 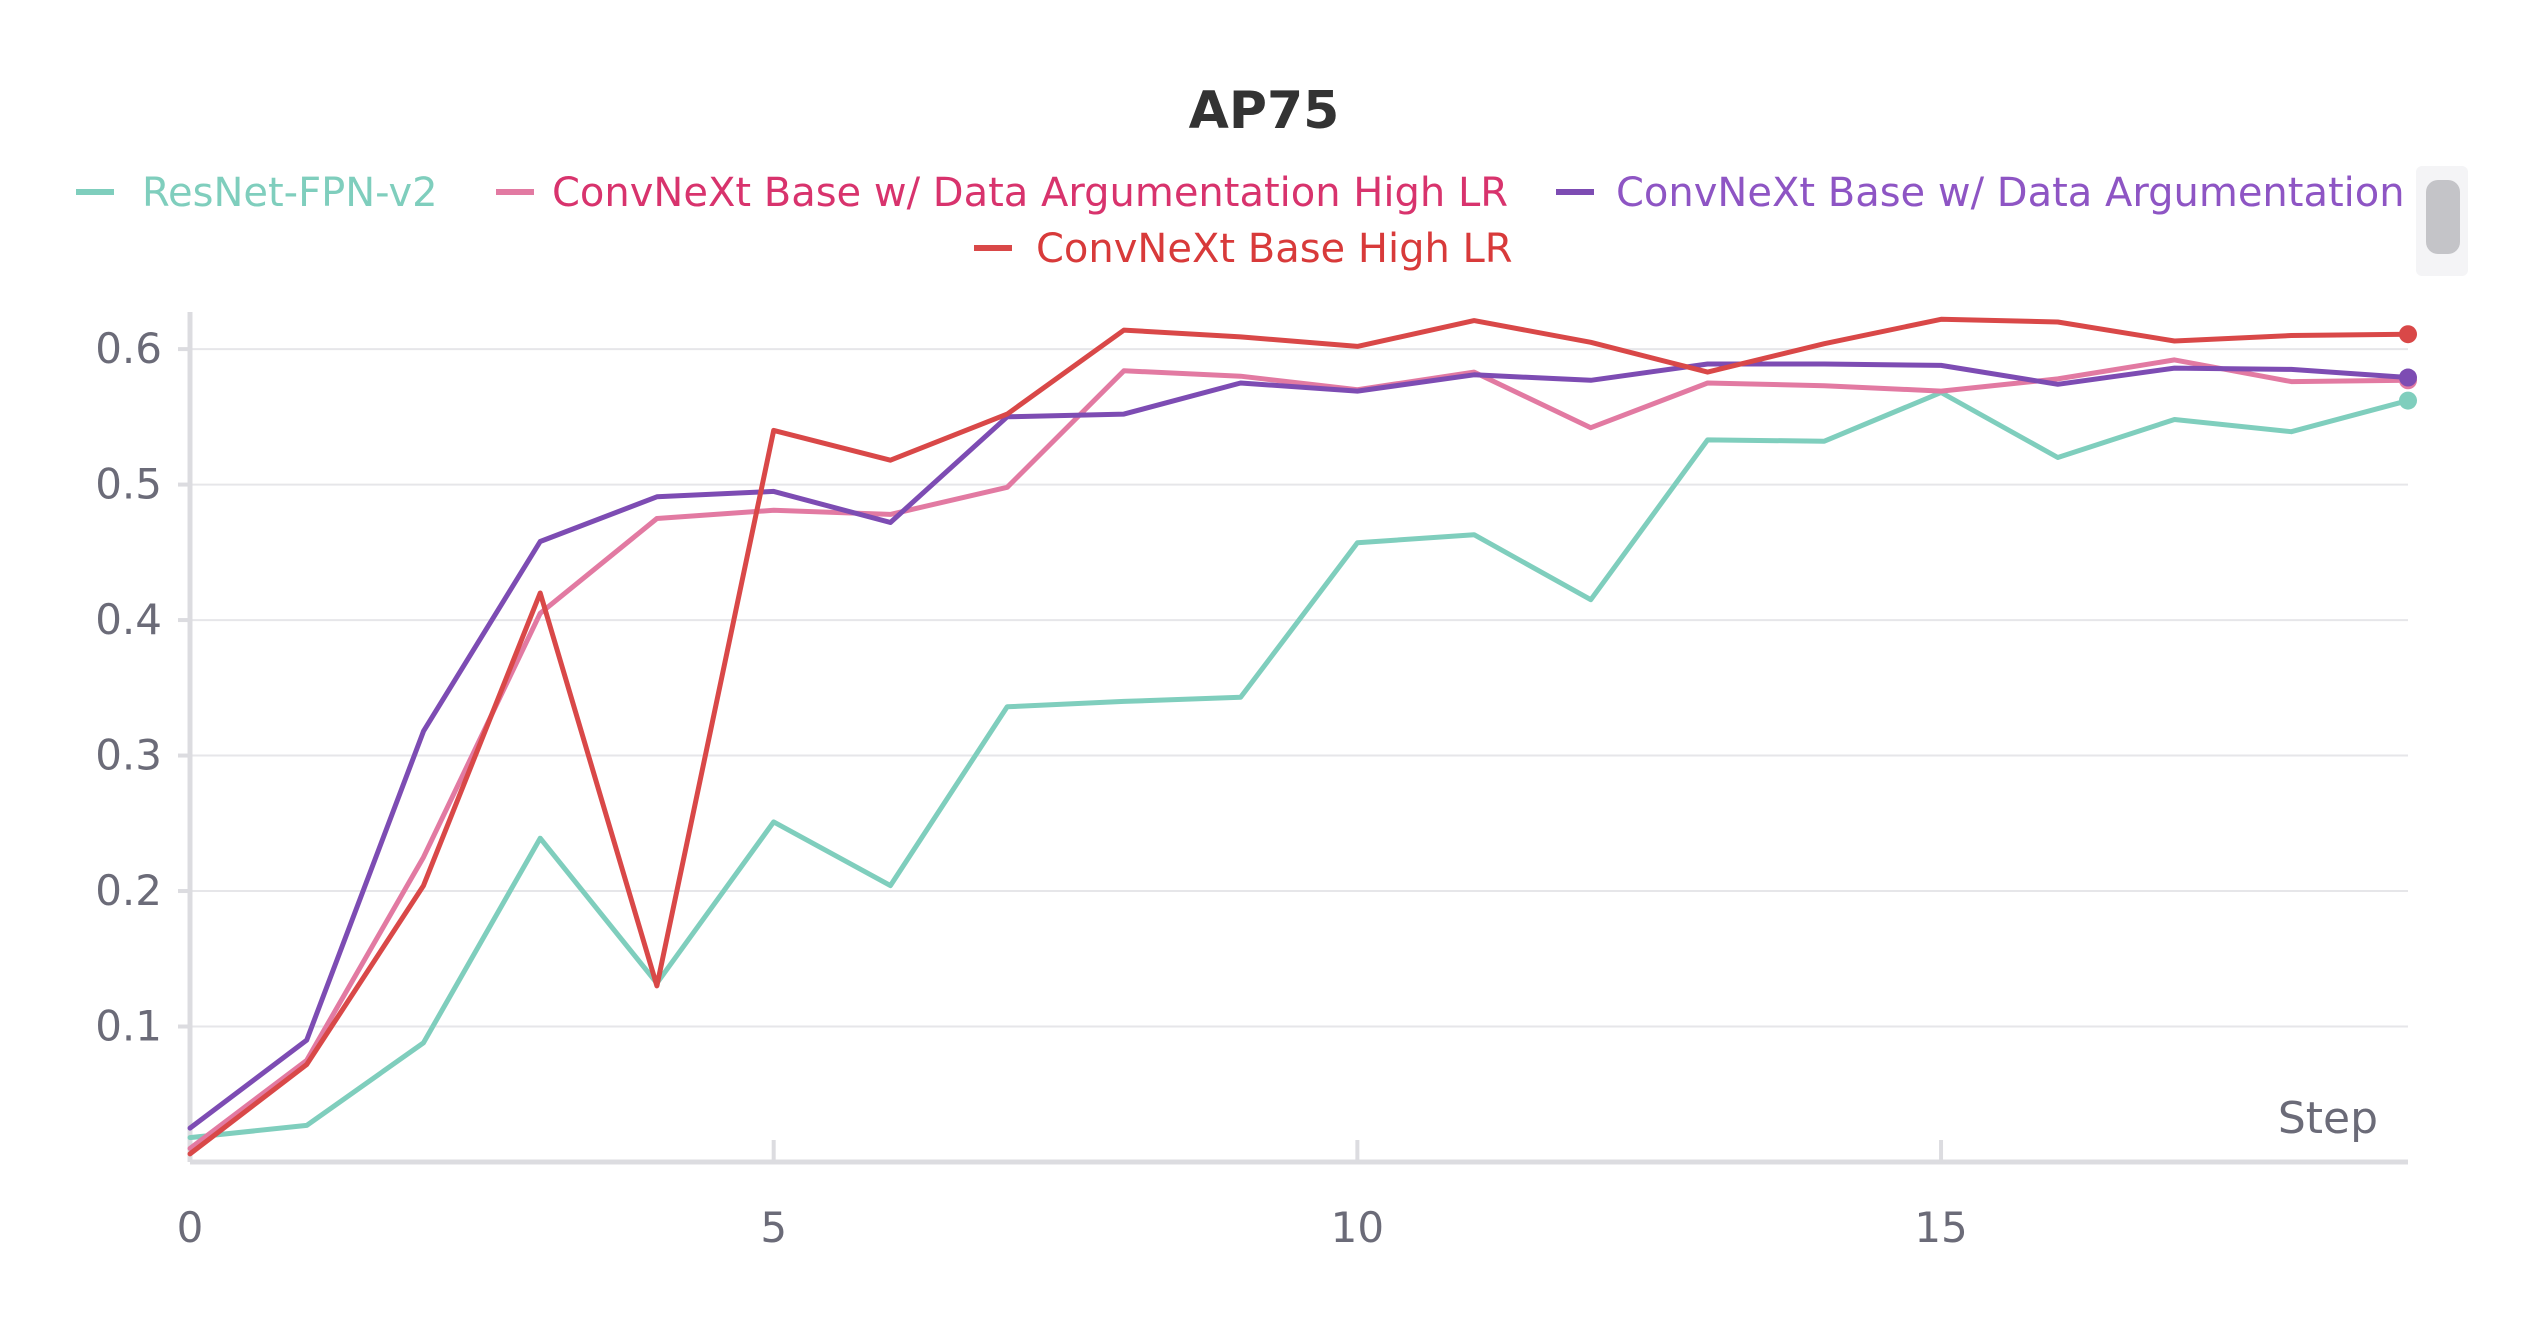 What do you see at coordinates (128, 1026) in the screenshot?
I see `y-tick-label: 0.1` at bounding box center [128, 1026].